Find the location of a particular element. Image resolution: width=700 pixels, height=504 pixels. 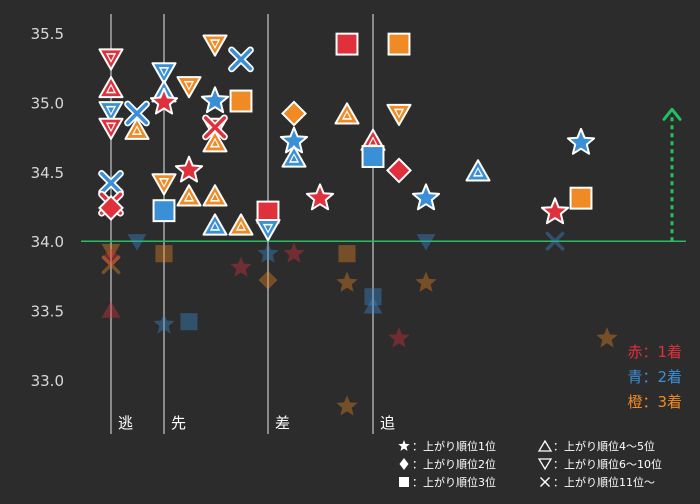

legend-diamond-icon is located at coordinates (404, 464).